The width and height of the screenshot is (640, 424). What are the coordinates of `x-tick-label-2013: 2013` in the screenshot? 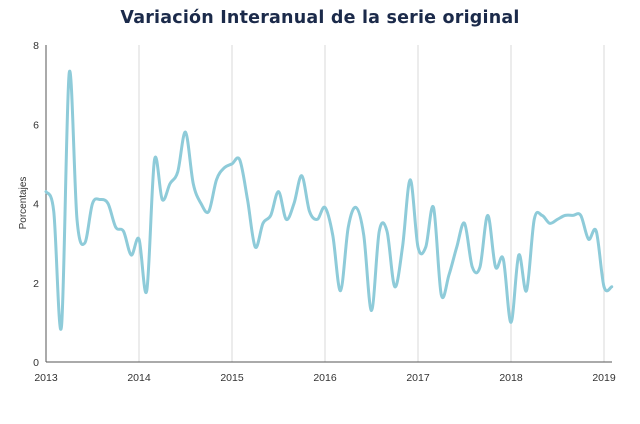 It's located at (46, 378).